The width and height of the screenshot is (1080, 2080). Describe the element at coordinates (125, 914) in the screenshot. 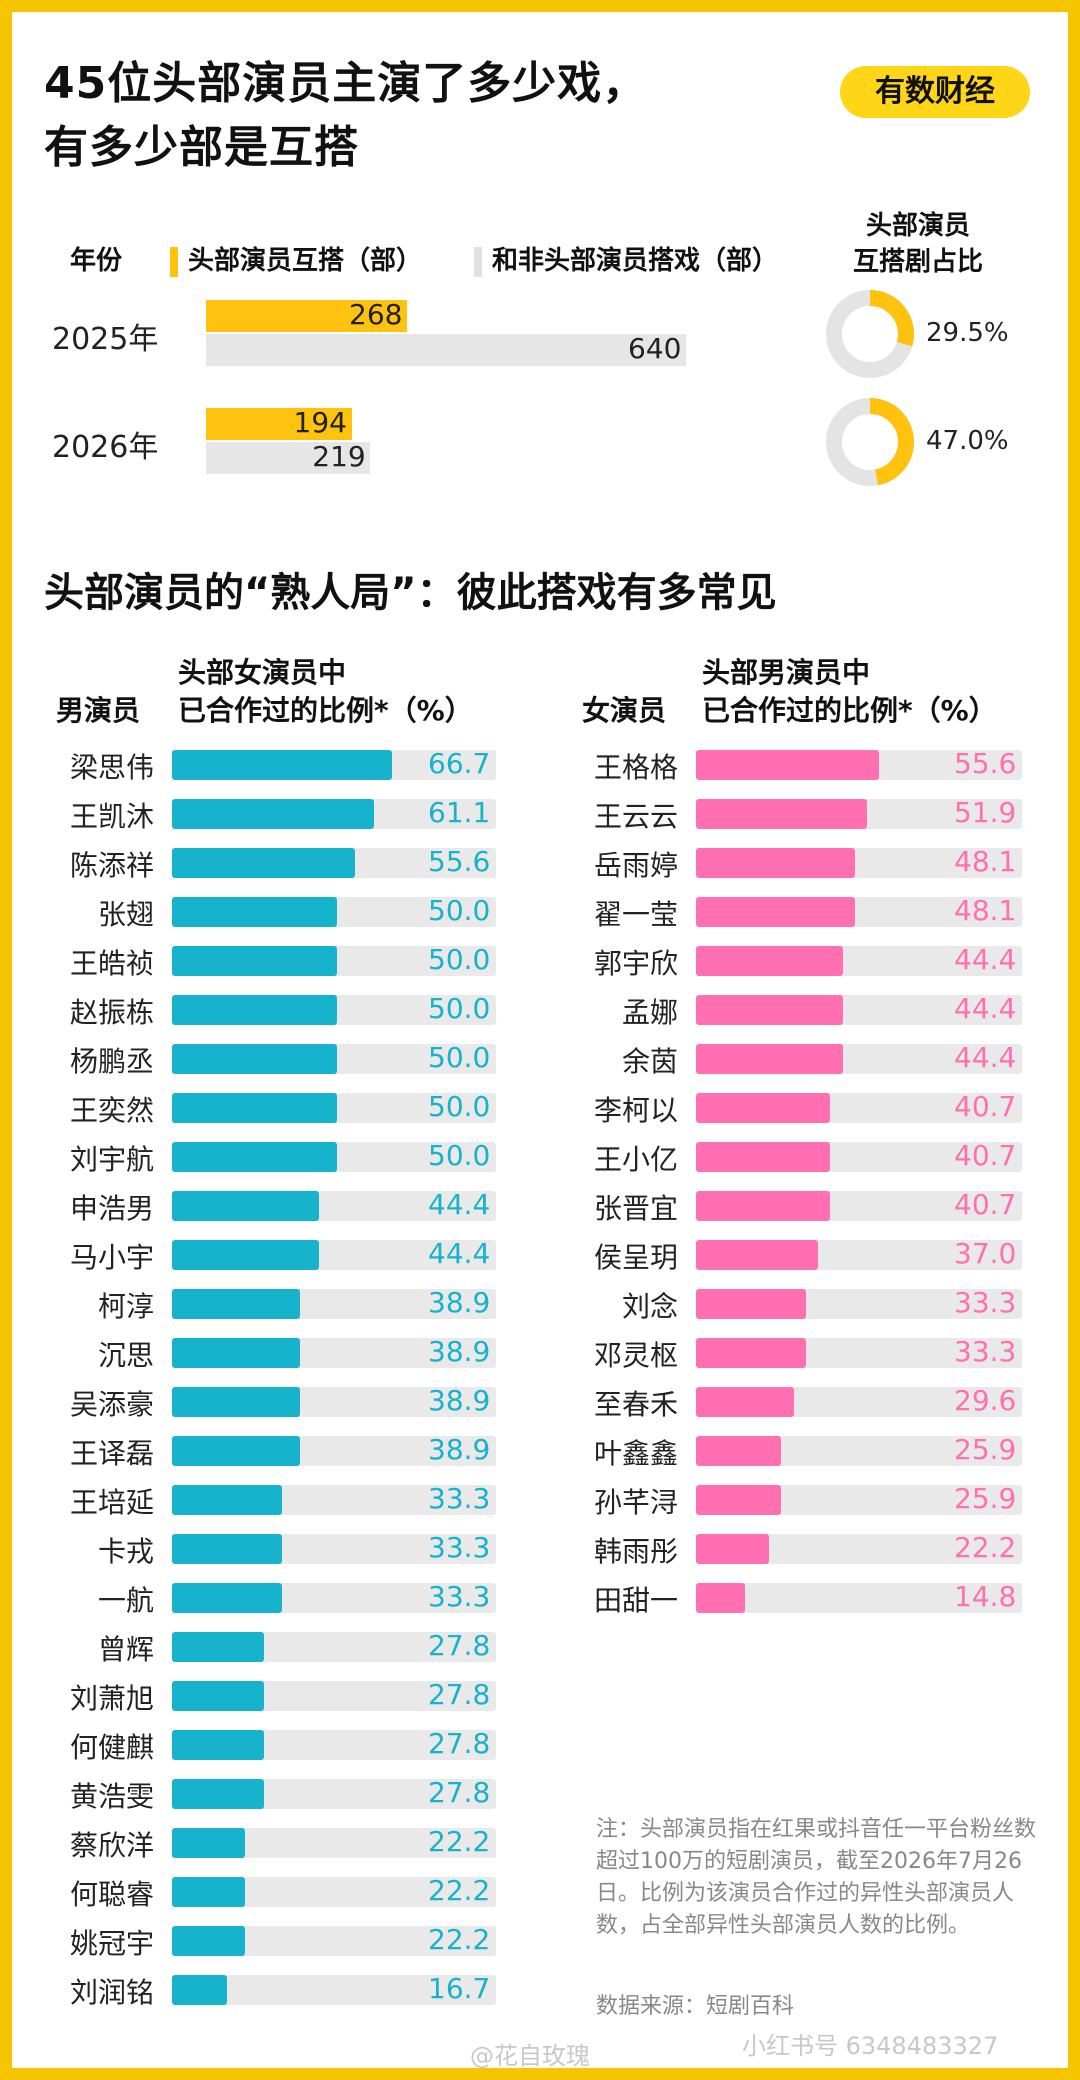

I see `row-name: 张翅` at that location.